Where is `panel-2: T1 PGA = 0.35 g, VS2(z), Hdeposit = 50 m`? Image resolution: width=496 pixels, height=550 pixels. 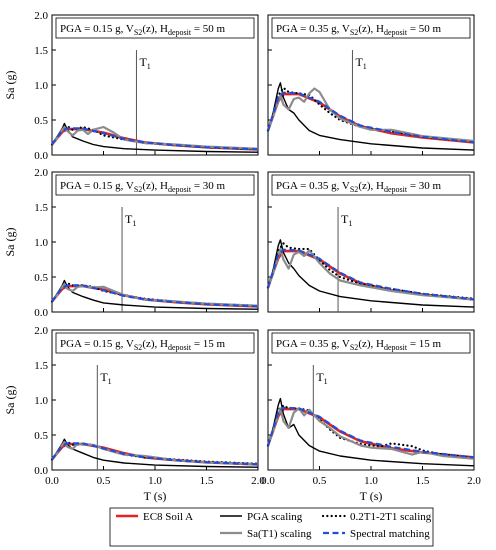 panel-2: T1 PGA = 0.35 g, VS2(z), Hdeposit = 50 m is located at coordinates (371, 85).